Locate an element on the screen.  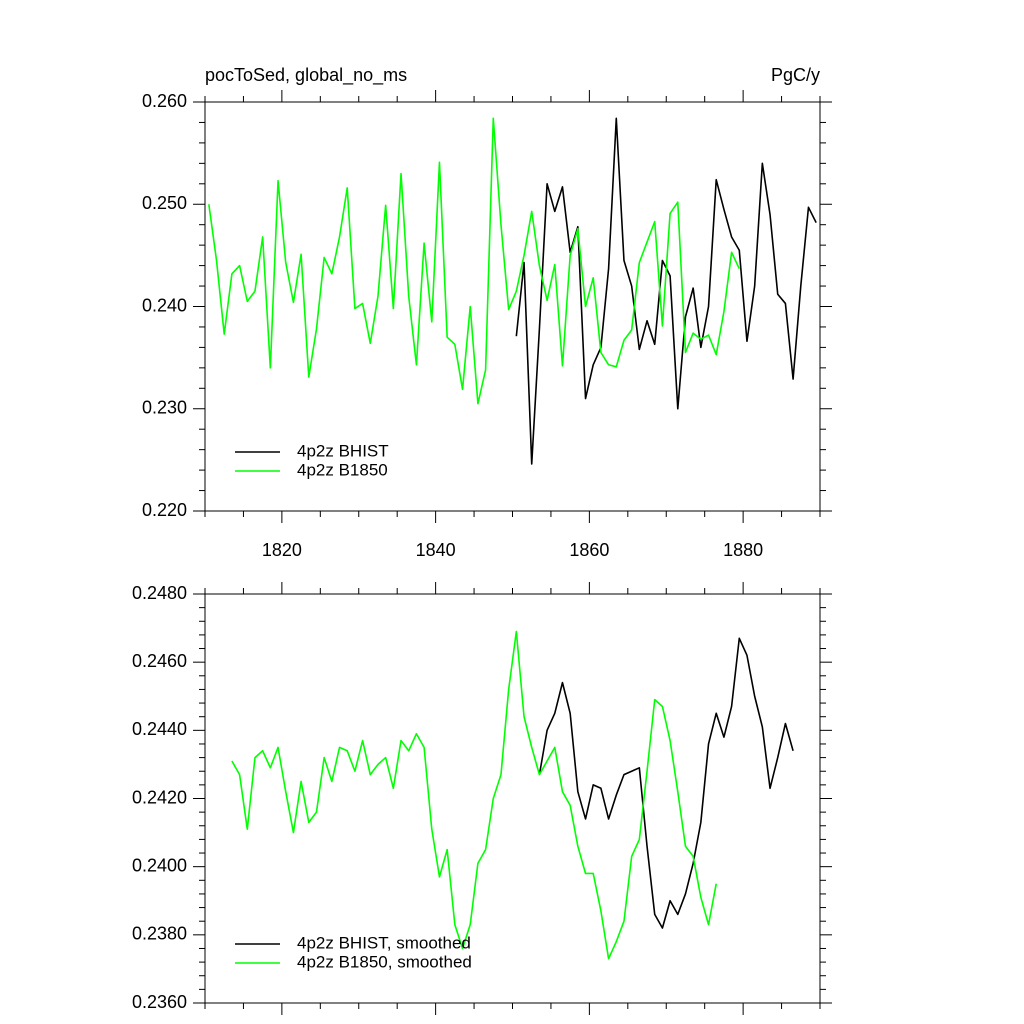
units-label: PgC/y is located at coordinates (795, 75).